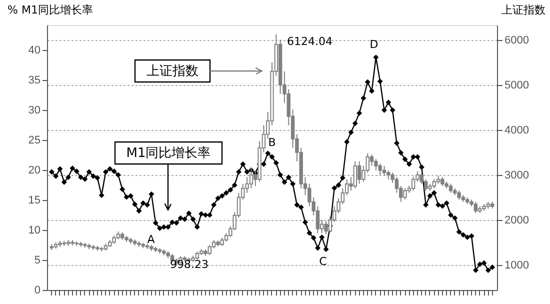 The image size is (550, 304). Describe the element at coordinates (516, 130) in the screenshot. I see `y2-tick-label: 4000` at that location.